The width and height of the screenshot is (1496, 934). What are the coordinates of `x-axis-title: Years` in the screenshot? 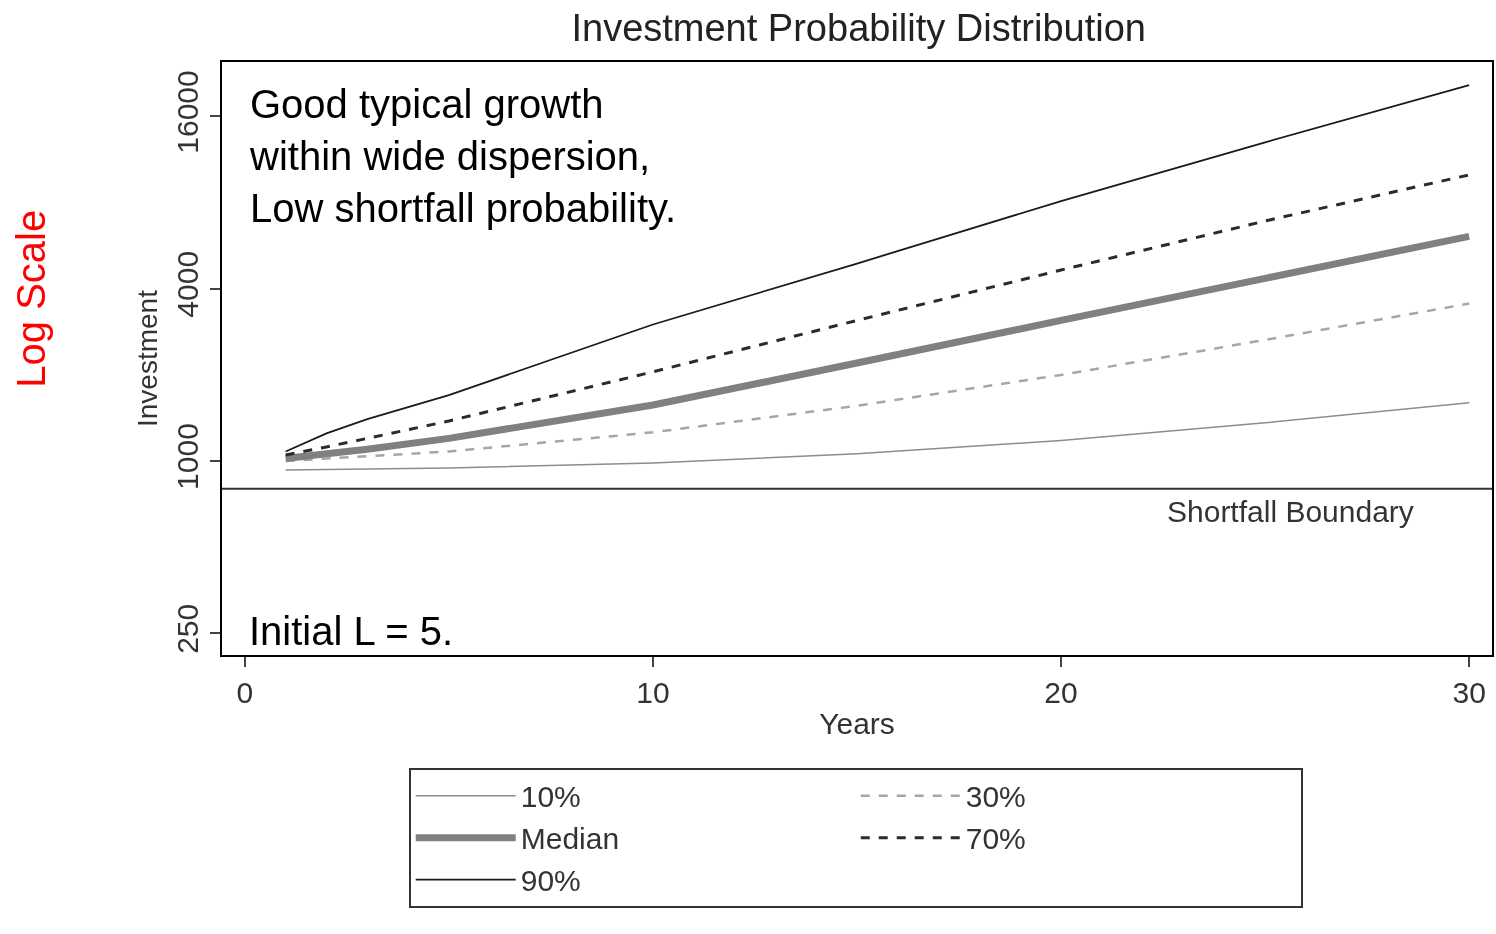 It's located at (857, 723).